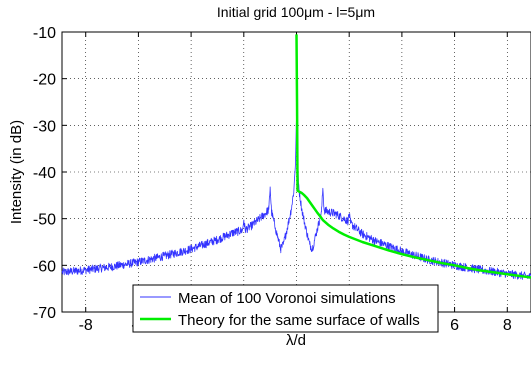 Image resolution: width=531 pixels, height=377 pixels. I want to click on y-tick-label: -40, so click(44, 173).